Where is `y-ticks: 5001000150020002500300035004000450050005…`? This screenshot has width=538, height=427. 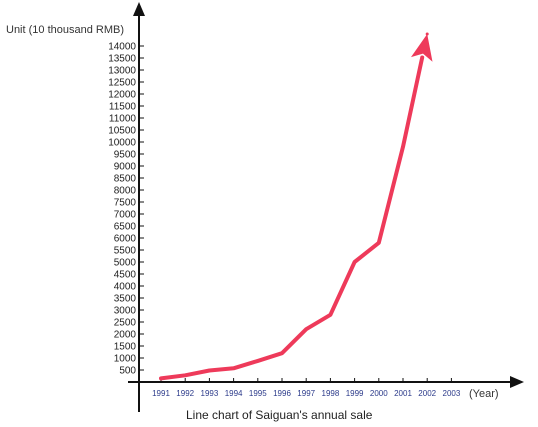
y-ticks: 5001000150020002500300035004000450050005… is located at coordinates (126, 209).